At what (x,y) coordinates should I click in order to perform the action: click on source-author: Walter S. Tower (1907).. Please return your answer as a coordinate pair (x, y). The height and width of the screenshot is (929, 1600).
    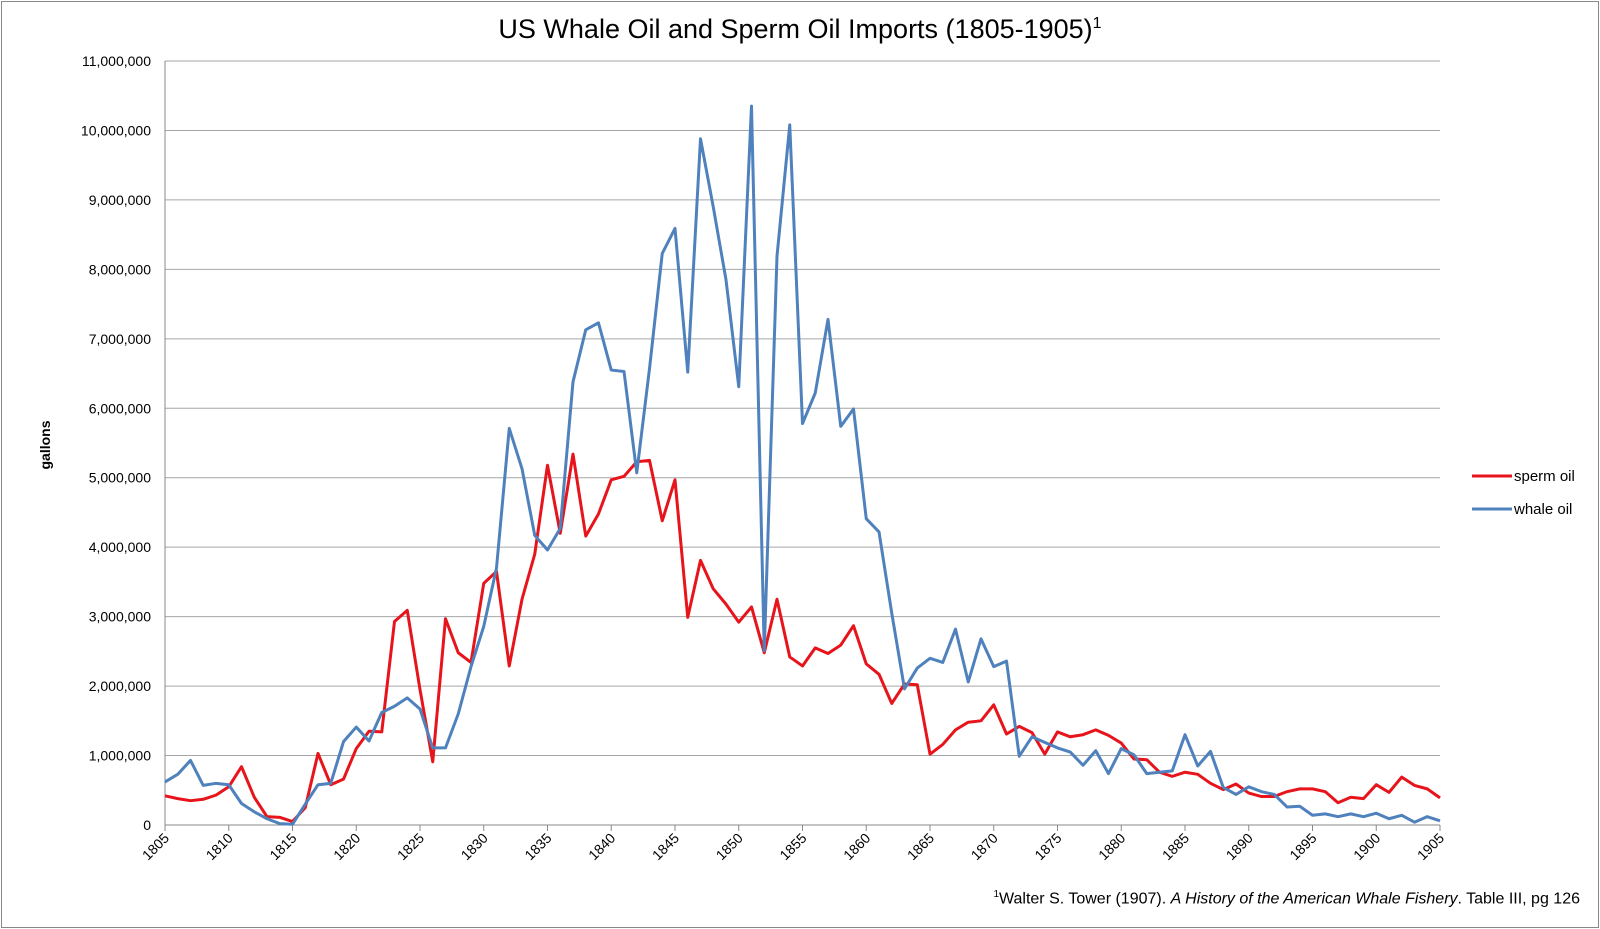
    Looking at the image, I should click on (1085, 899).